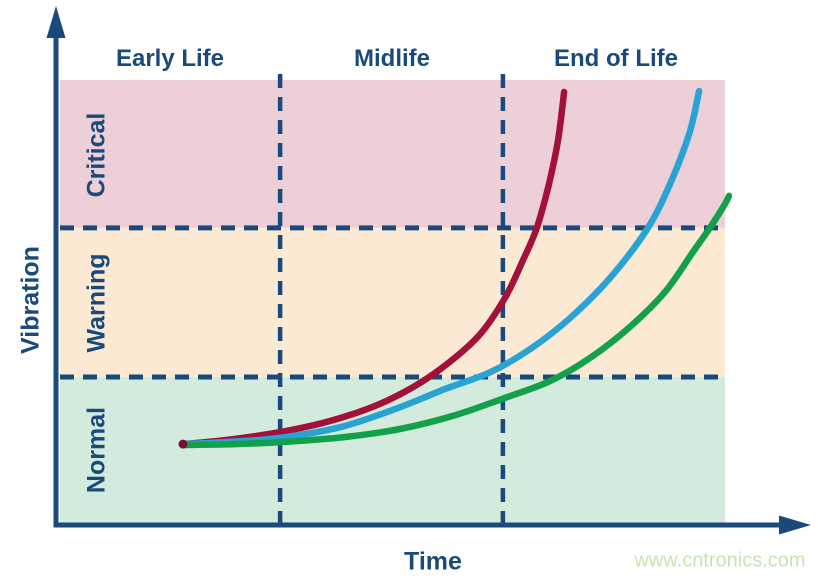  Describe the element at coordinates (433, 561) in the screenshot. I see `x-axis-label: Time` at that location.